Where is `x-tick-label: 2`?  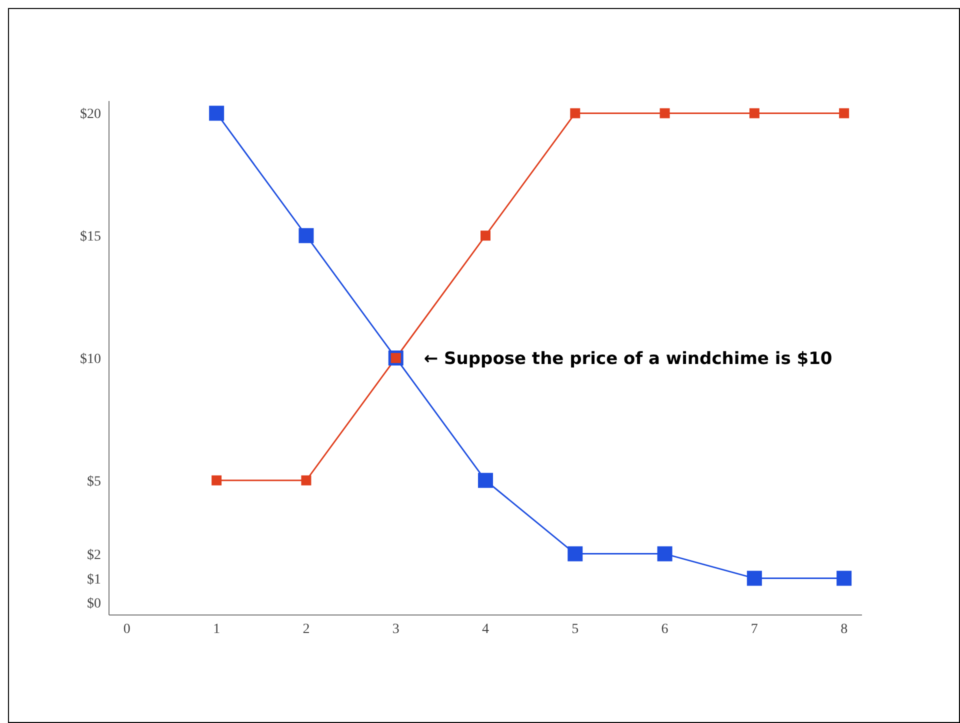
x-tick-label: 2 is located at coordinates (306, 629).